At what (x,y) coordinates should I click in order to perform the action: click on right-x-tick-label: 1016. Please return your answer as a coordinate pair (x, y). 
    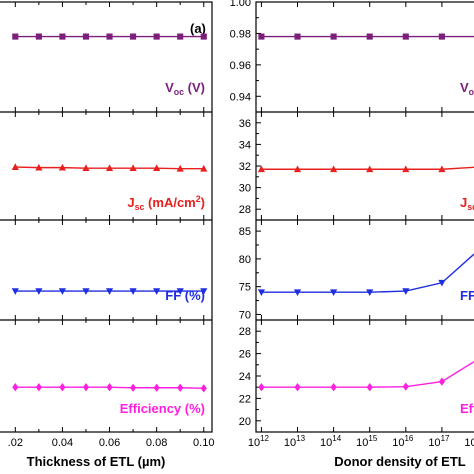
    Looking at the image, I should click on (403, 441).